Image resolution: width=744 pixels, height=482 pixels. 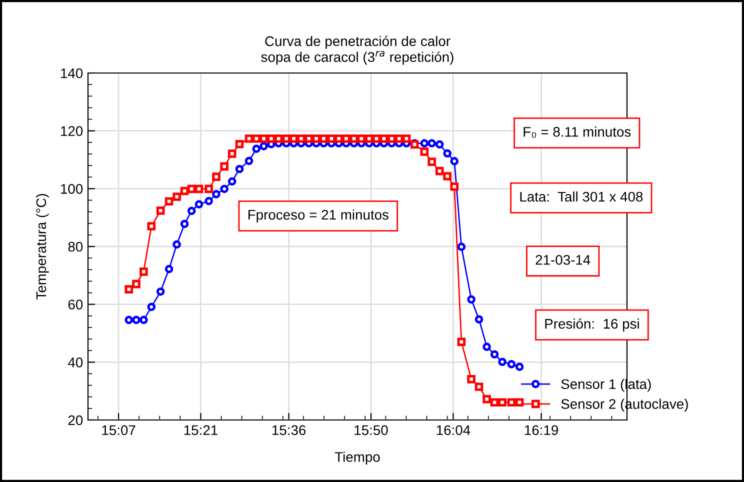 What do you see at coordinates (541, 430) in the screenshot?
I see `x-tick-label: 16:19` at bounding box center [541, 430].